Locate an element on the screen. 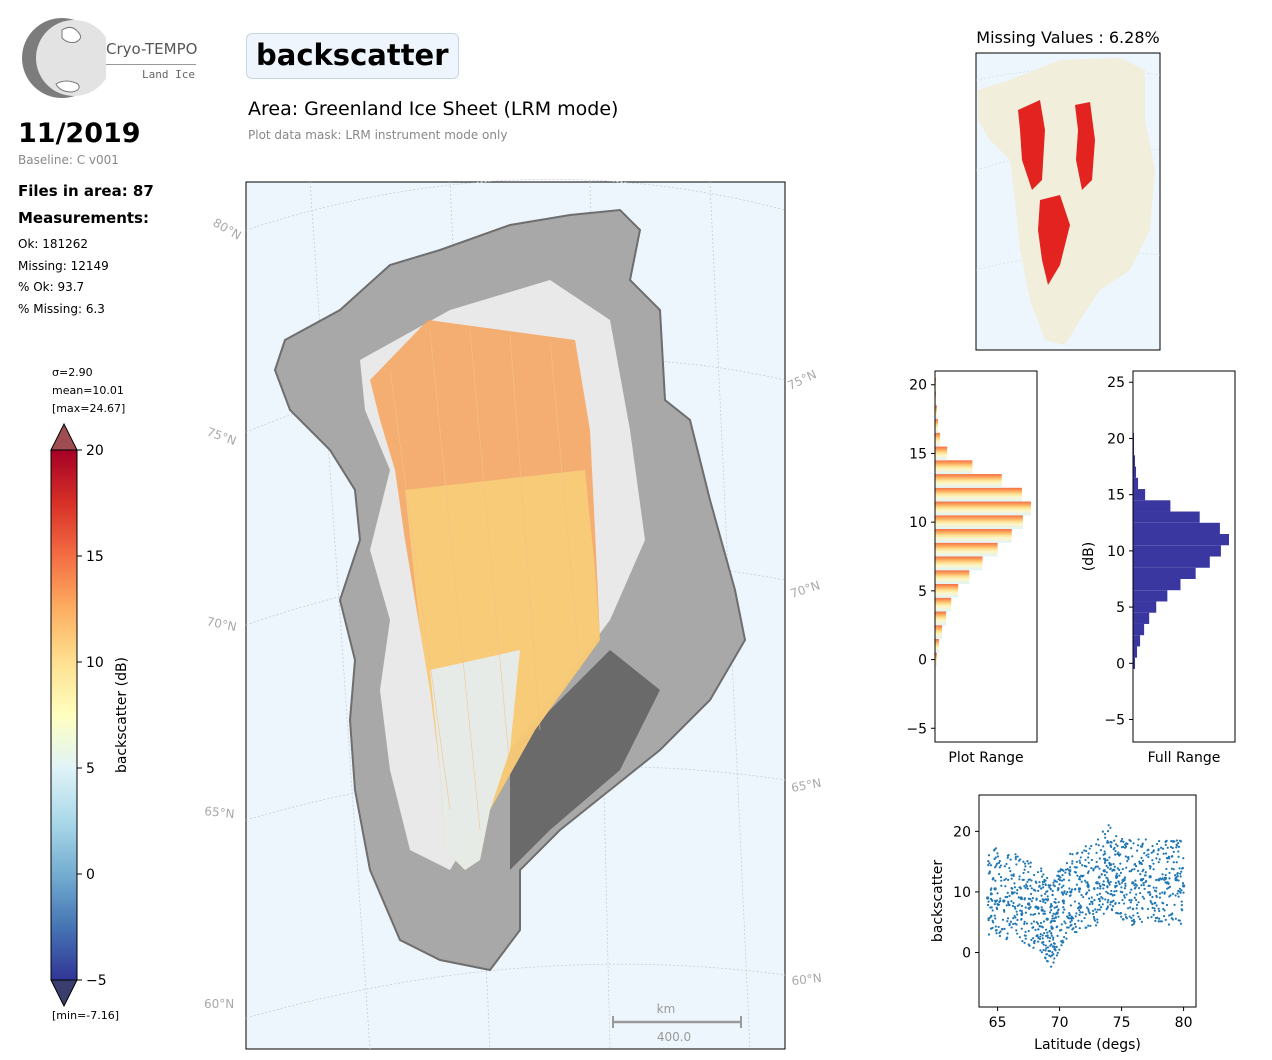 The height and width of the screenshot is (1060, 1272). colorbar-tick-label: −5 is located at coordinates (96, 981).